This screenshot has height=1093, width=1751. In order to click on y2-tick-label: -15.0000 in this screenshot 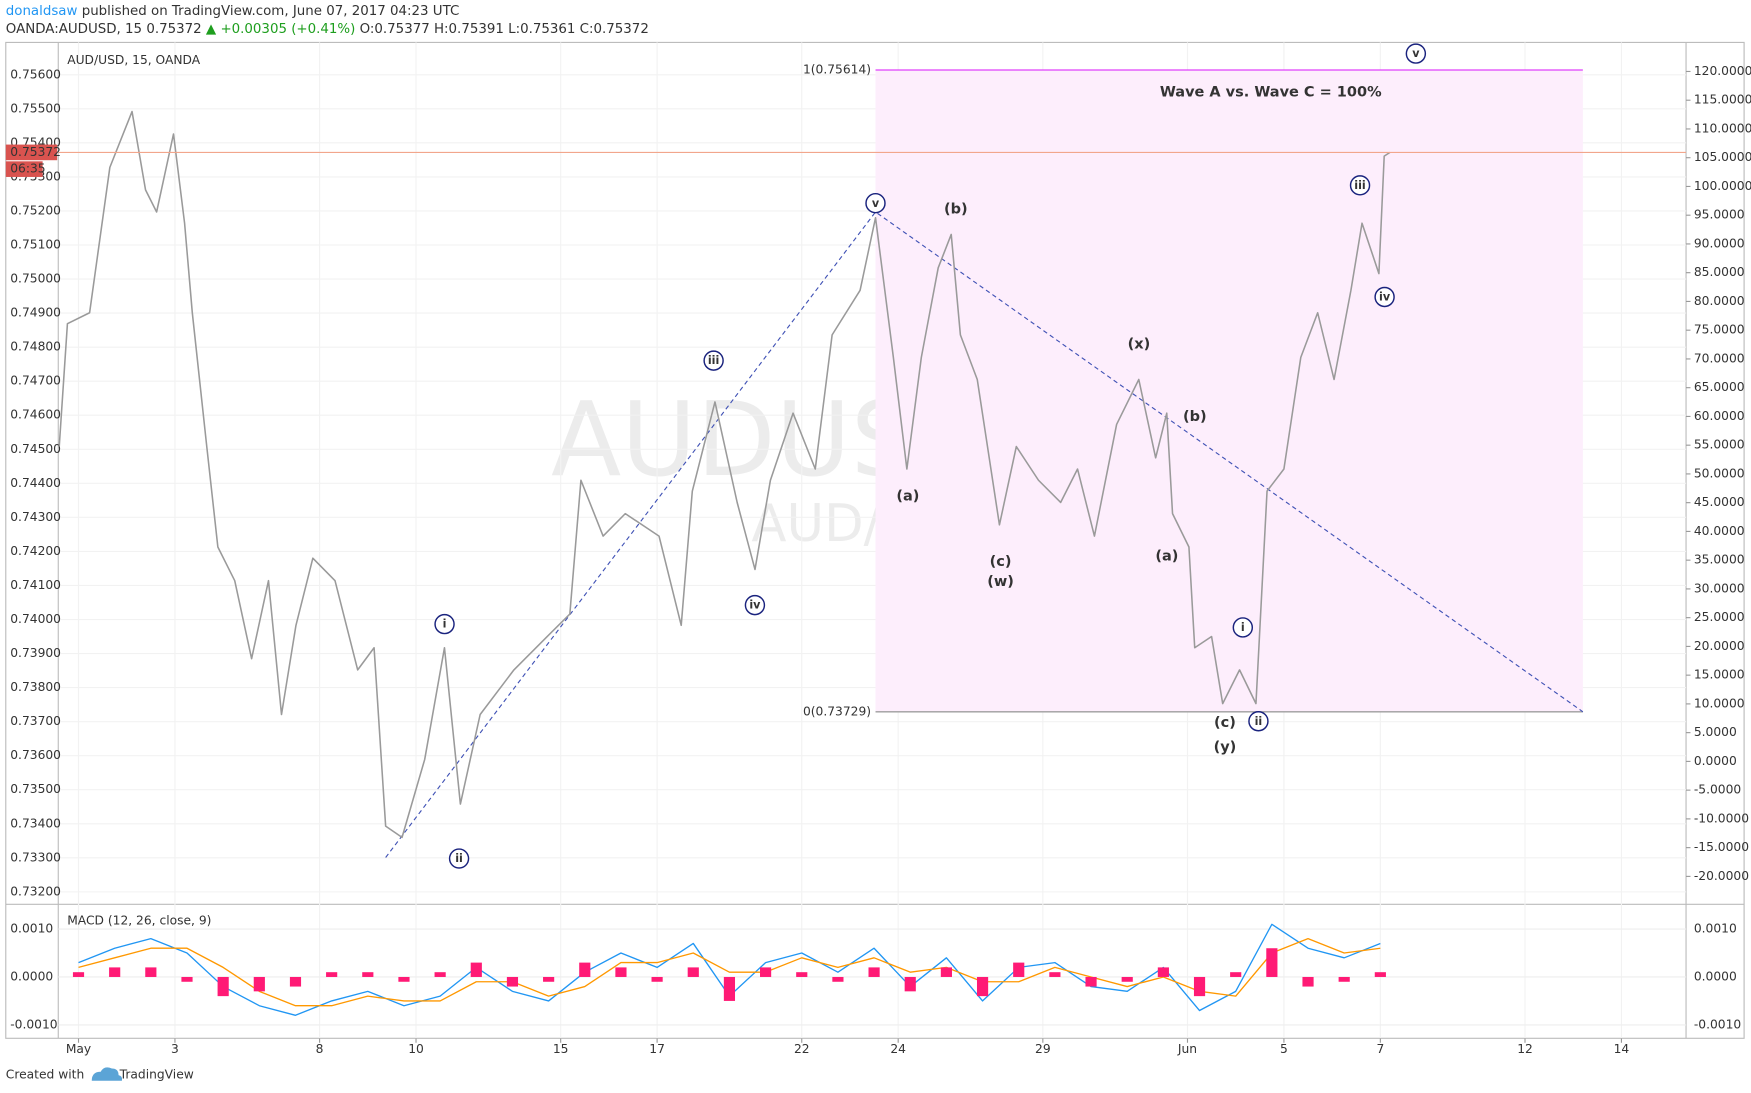, I will do `click(1721, 847)`.